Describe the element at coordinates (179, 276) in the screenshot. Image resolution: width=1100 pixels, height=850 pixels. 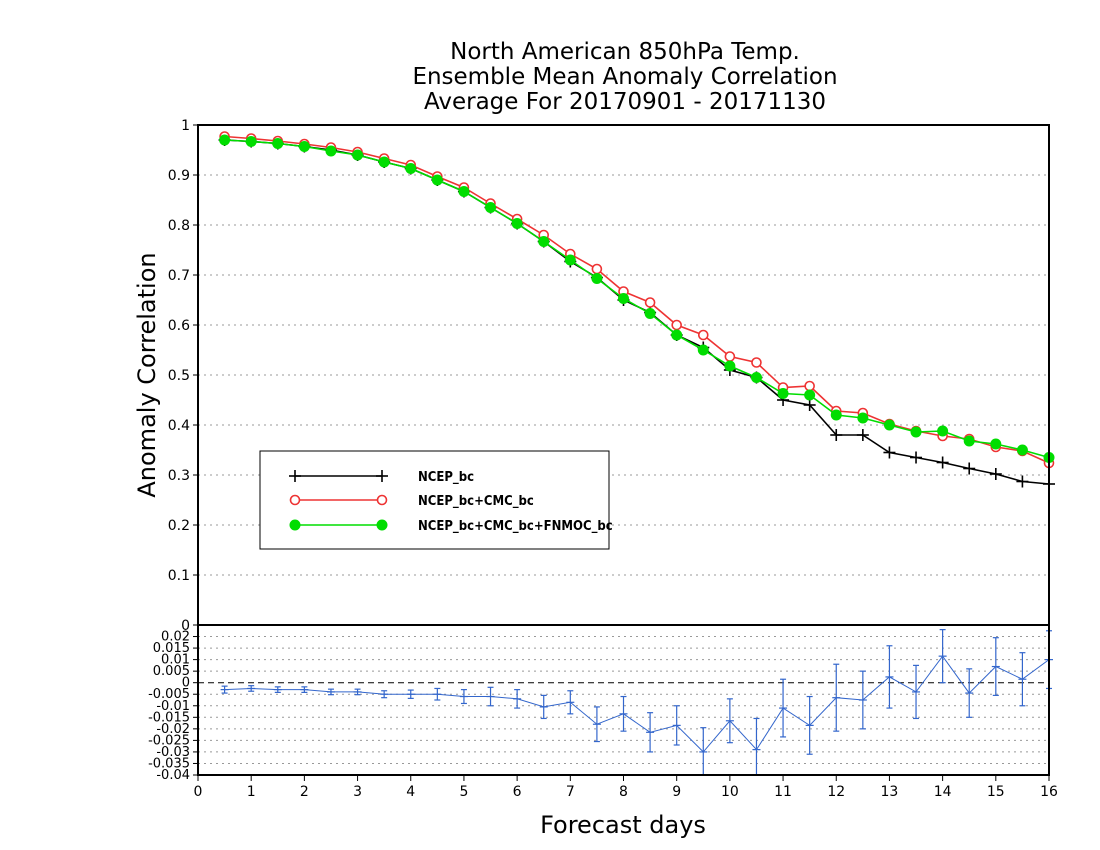
I see `y-tick-label: 0.7` at that location.